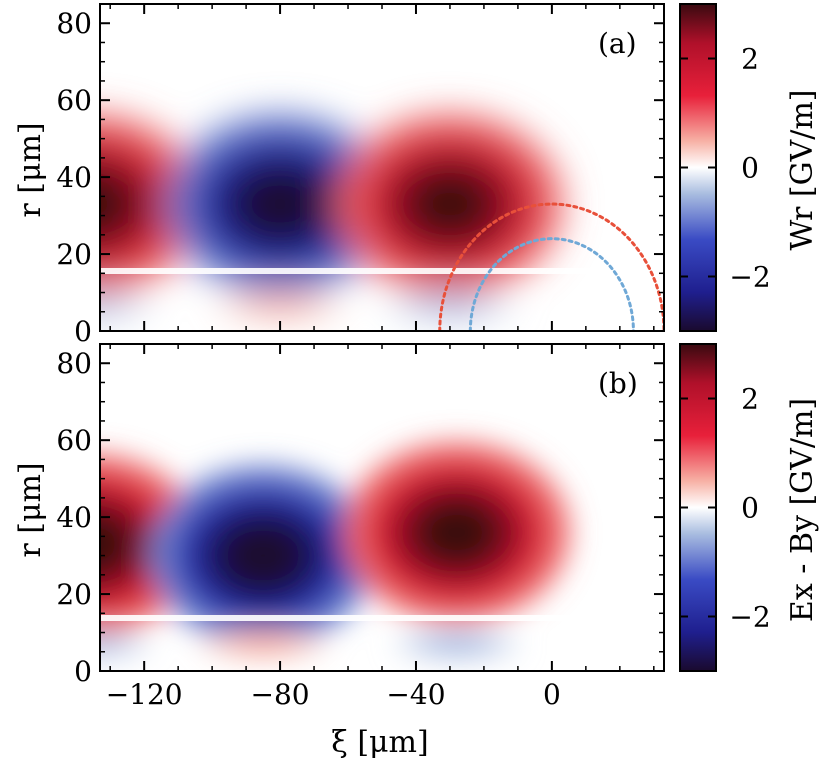 This screenshot has height=766, width=823. I want to click on panel-a-y-tick-label: 20, so click(74, 254).